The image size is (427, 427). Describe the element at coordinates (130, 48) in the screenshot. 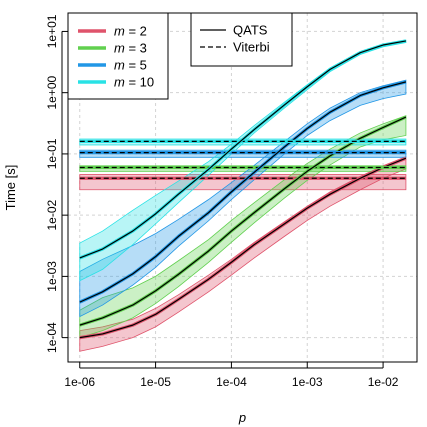

I see `legend-m-label: m = 3` at that location.